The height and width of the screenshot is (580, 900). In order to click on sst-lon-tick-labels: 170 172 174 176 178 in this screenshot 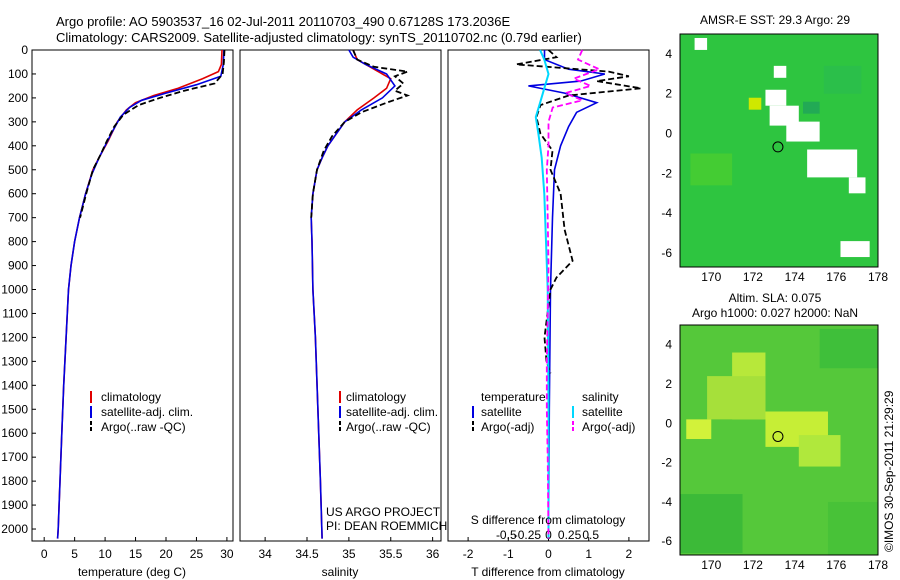, I will do `click(794, 277)`.